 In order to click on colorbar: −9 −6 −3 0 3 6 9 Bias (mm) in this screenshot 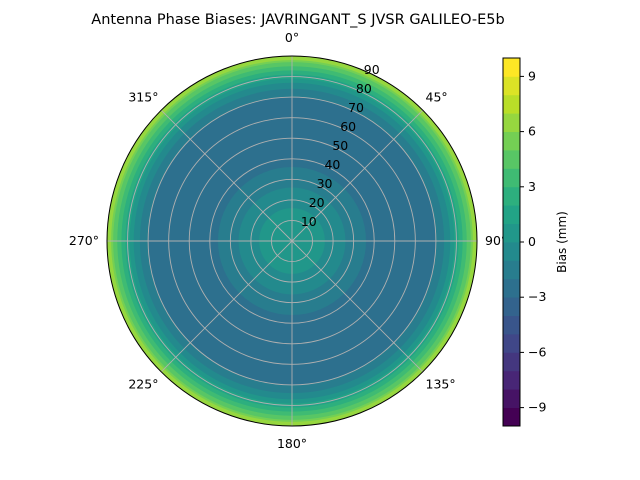, I will do `click(535, 242)`.